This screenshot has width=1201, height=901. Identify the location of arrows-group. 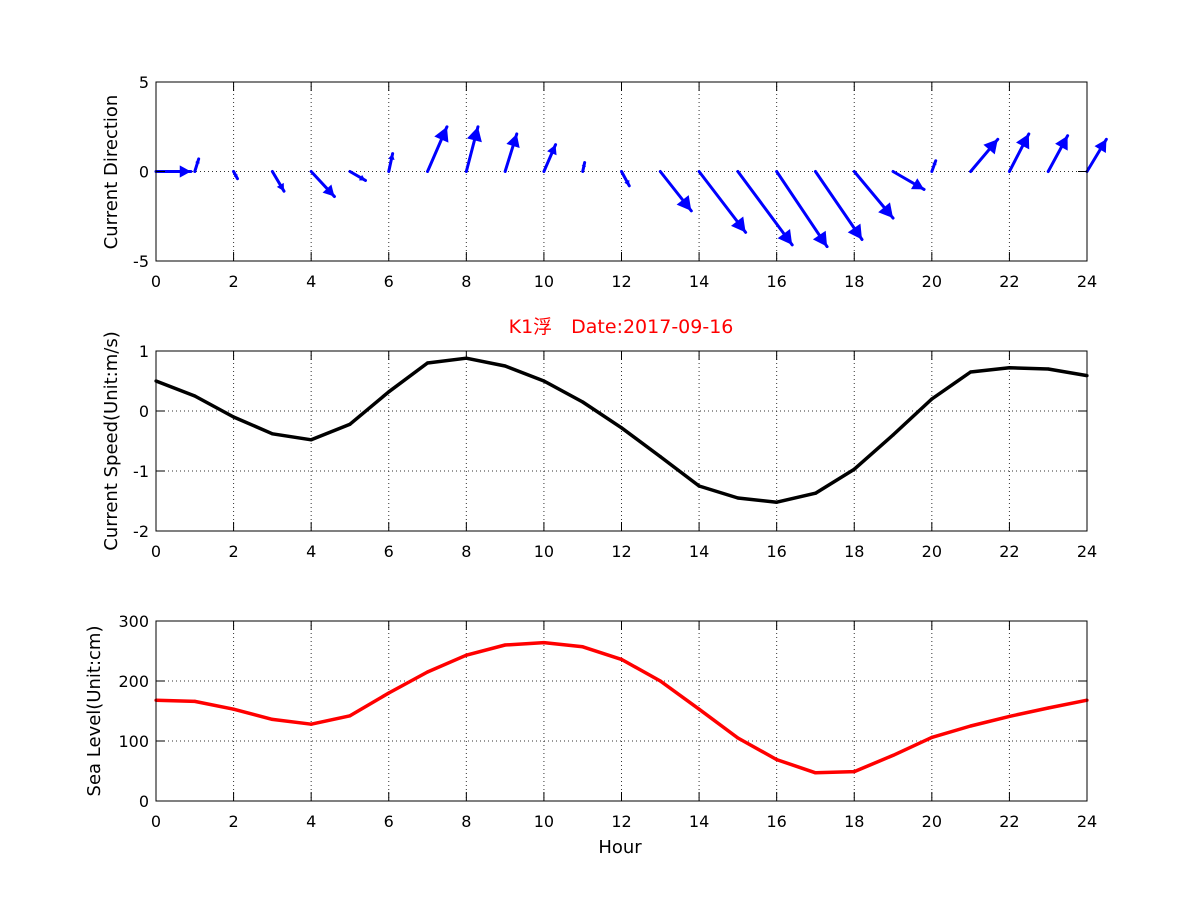
(631, 187).